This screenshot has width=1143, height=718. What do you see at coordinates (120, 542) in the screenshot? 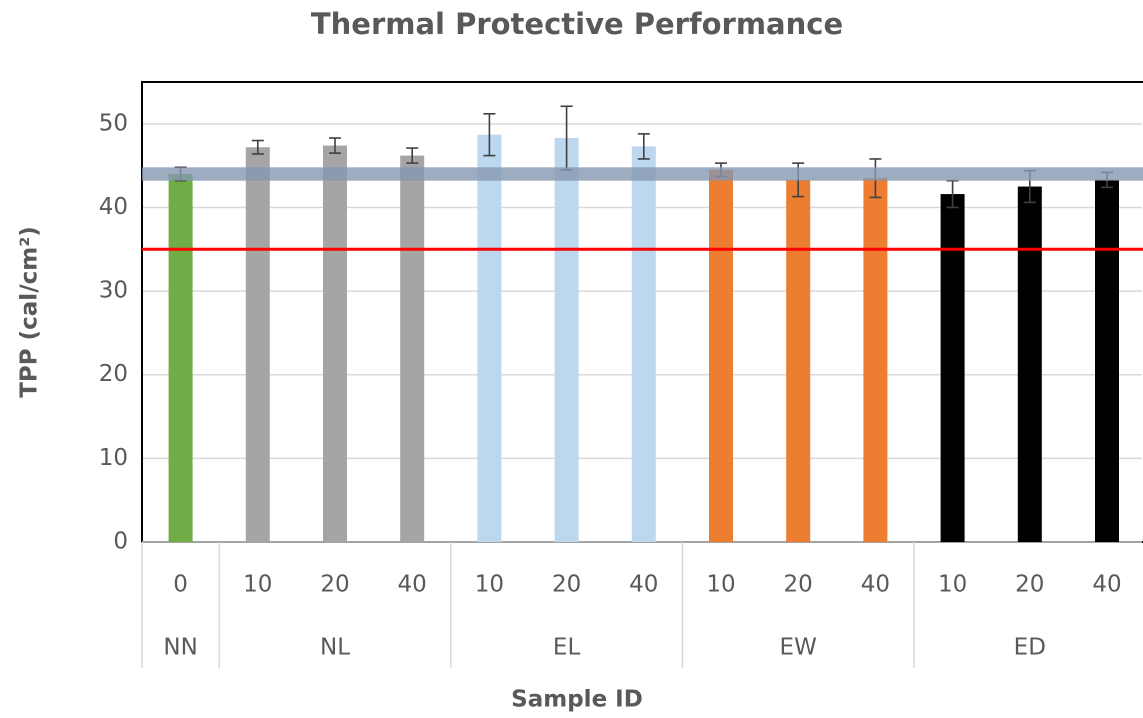
I see `y-tick-label: 0` at bounding box center [120, 542].